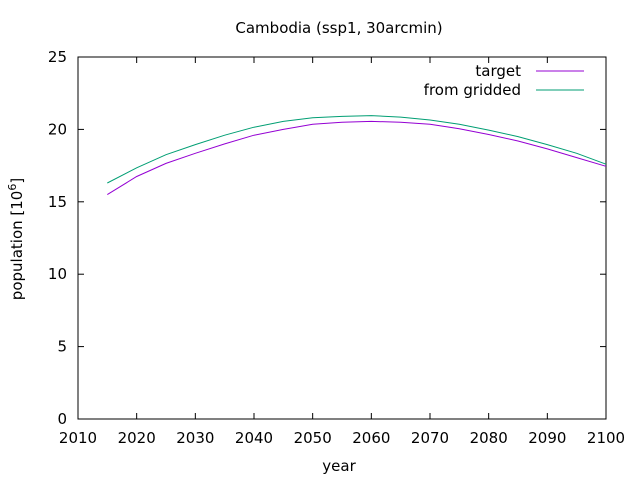 Image resolution: width=640 pixels, height=480 pixels. What do you see at coordinates (57, 274) in the screenshot?
I see `y-tick-label: 10` at bounding box center [57, 274].